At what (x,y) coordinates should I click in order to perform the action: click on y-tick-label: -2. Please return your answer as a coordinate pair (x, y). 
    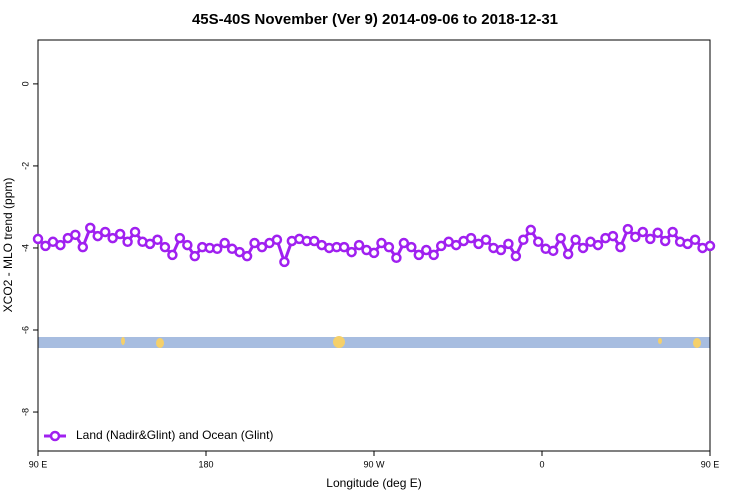
    Looking at the image, I should click on (25, 166).